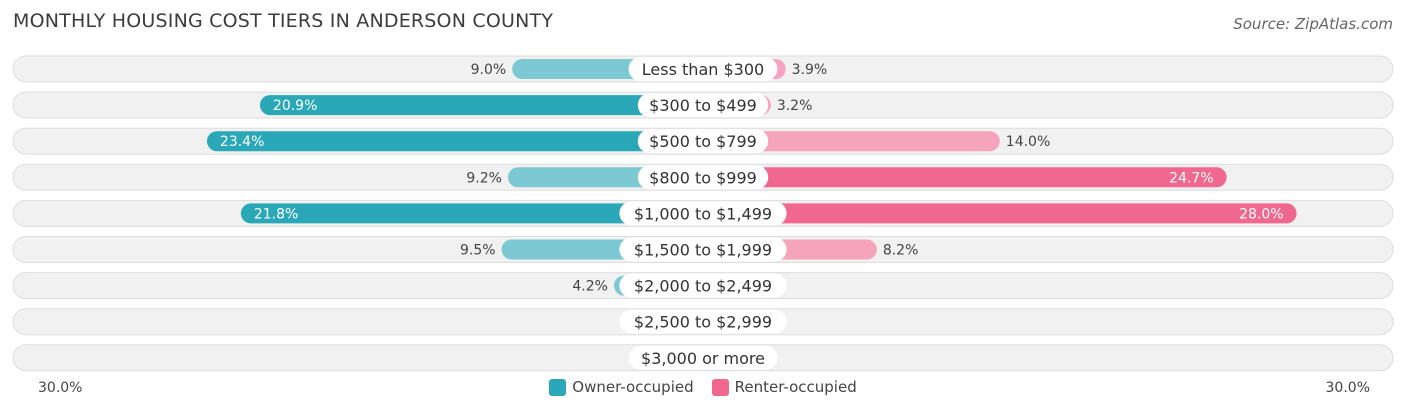 The height and width of the screenshot is (414, 1406). Describe the element at coordinates (633, 387) in the screenshot. I see `legend-label-owner: Owner-occupied` at that location.